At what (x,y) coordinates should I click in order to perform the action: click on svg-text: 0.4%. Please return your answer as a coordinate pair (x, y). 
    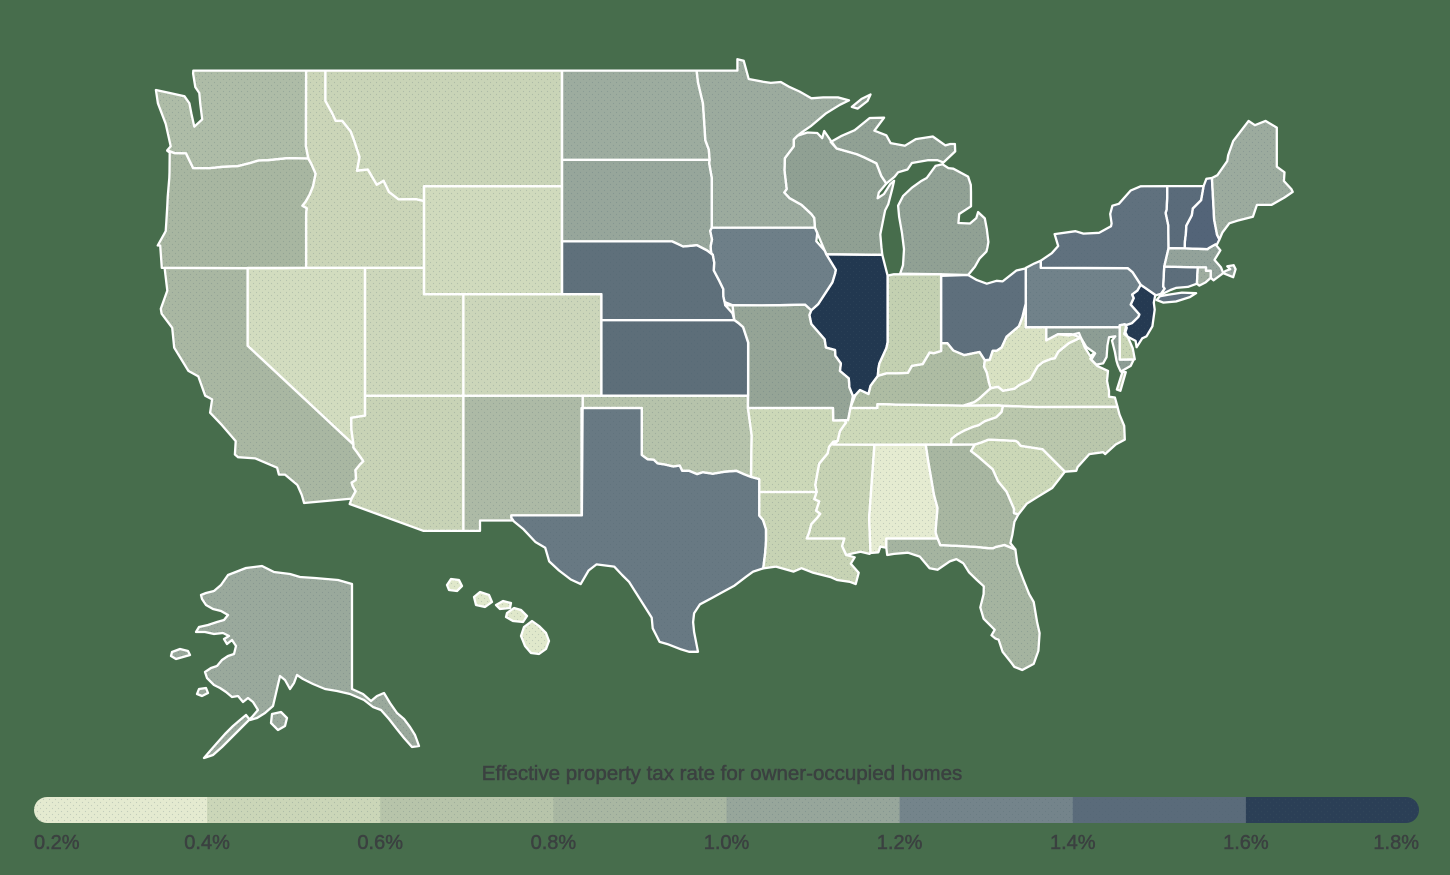
    Looking at the image, I should click on (207, 843).